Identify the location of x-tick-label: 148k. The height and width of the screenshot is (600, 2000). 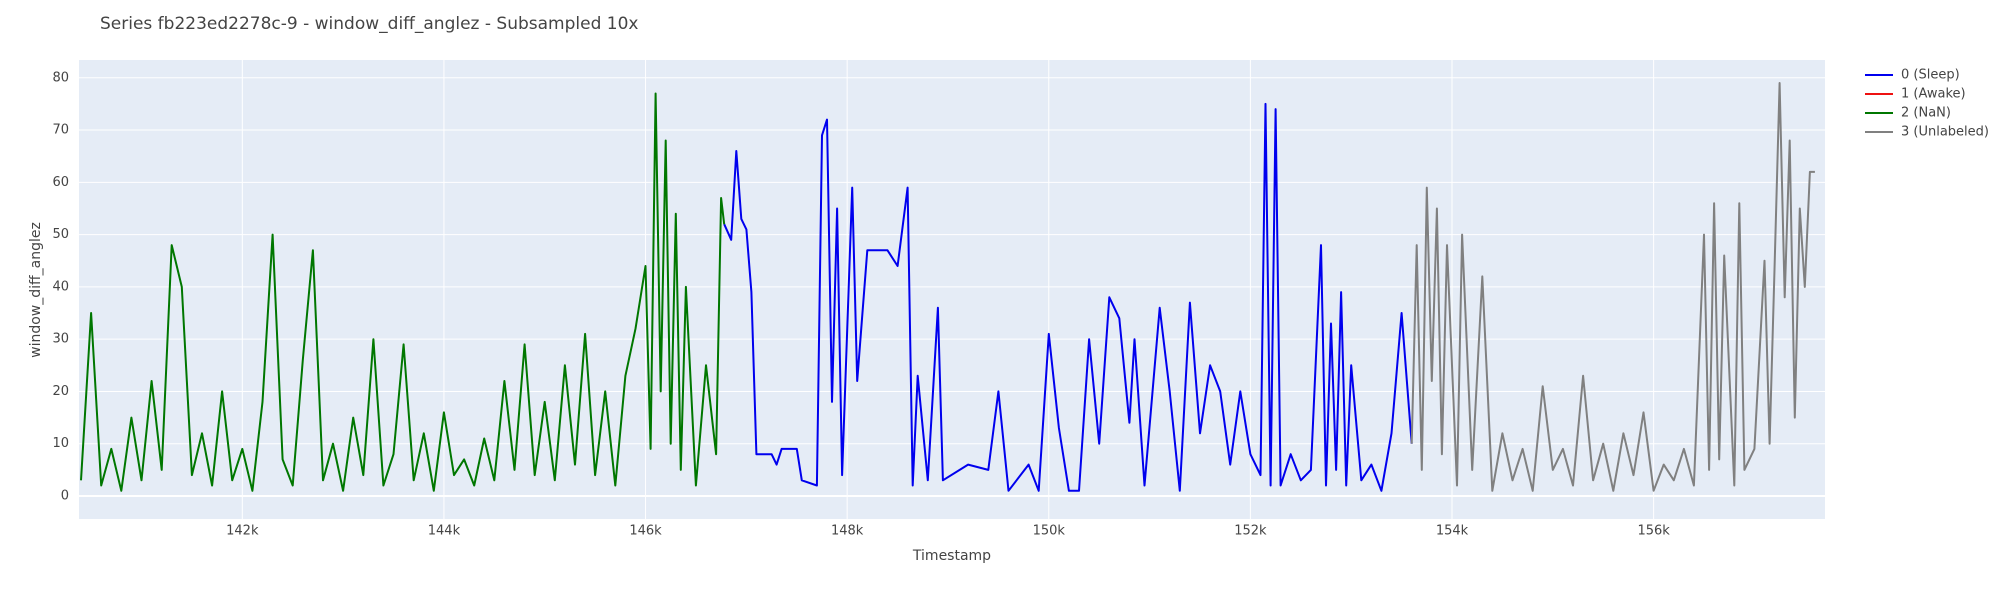
(847, 531).